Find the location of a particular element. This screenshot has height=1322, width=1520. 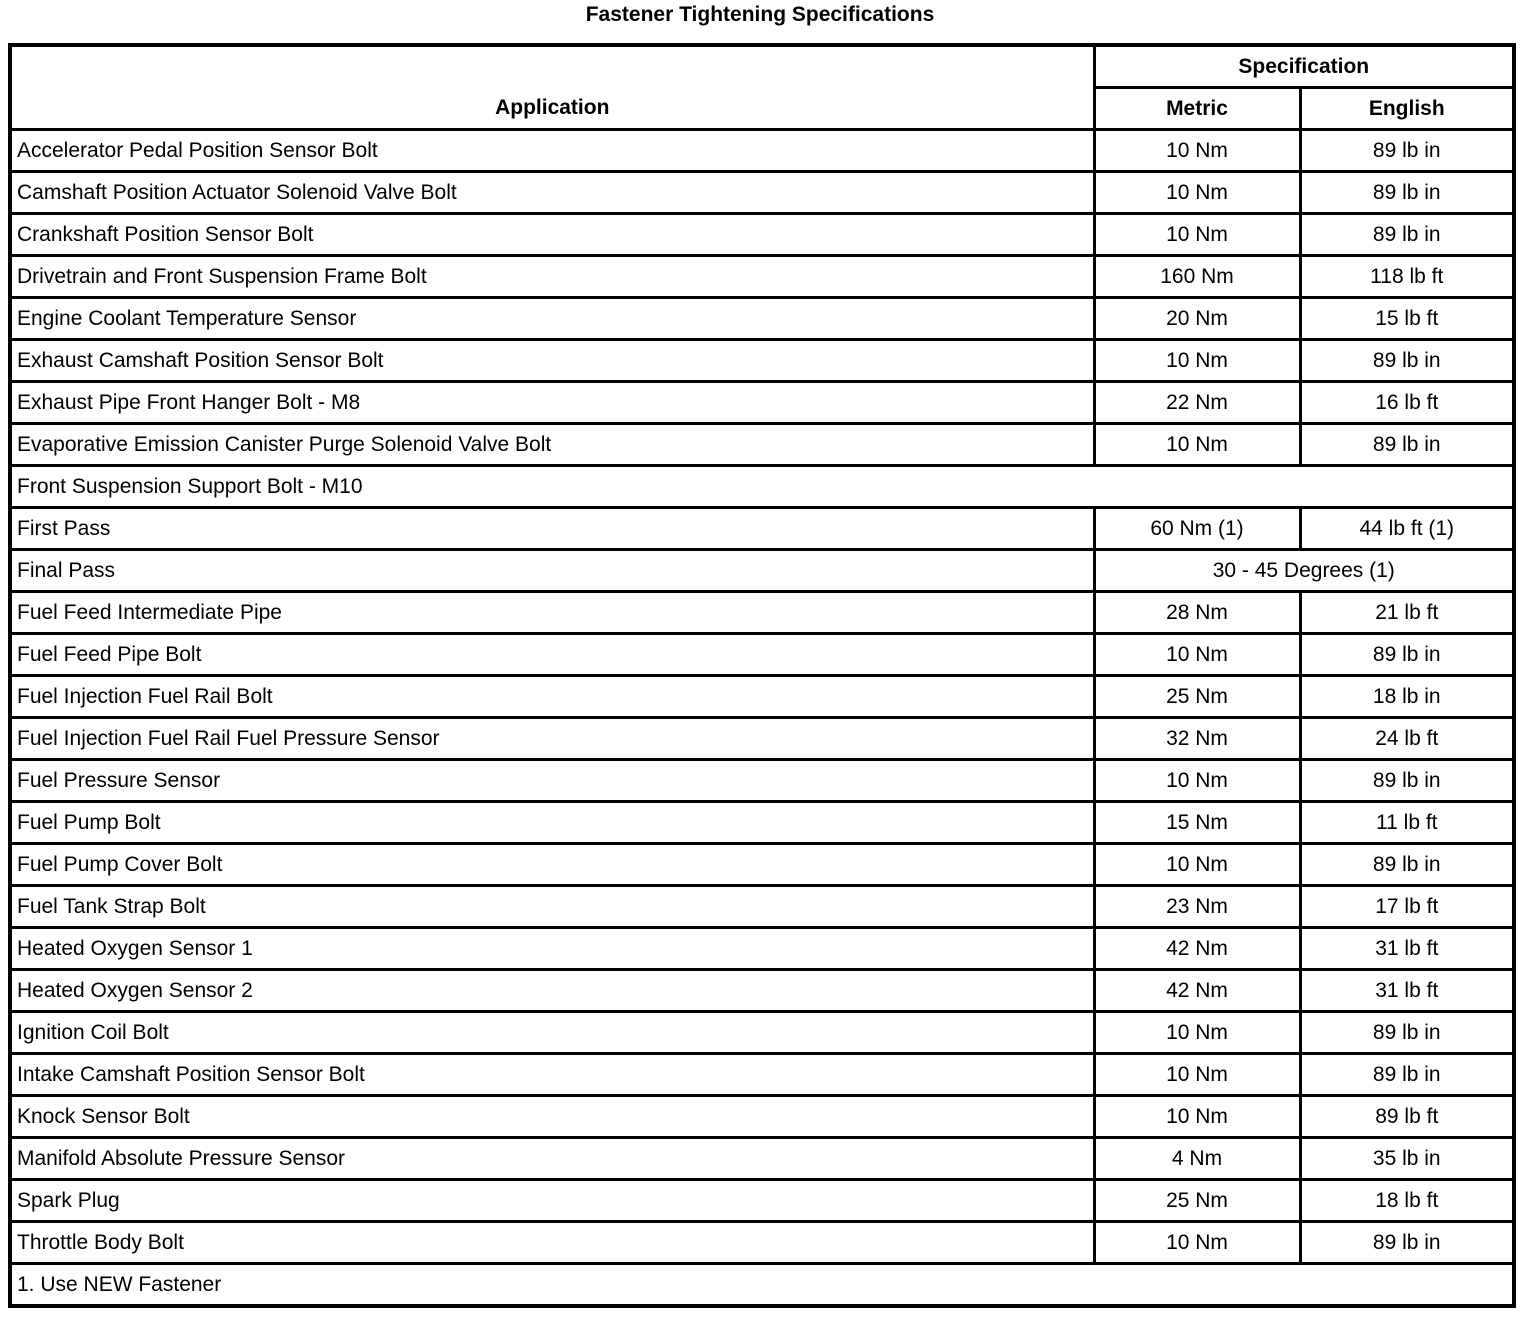

application-cell: Crankshaft Position Sensor Bolt is located at coordinates (552, 234).